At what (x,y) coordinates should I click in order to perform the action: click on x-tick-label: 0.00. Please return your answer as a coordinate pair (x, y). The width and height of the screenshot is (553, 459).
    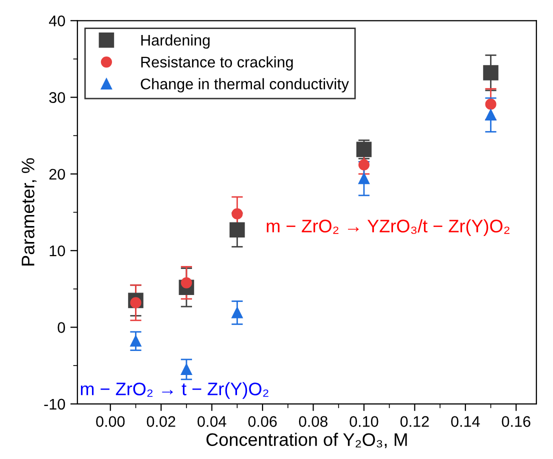
    Looking at the image, I should click on (110, 421).